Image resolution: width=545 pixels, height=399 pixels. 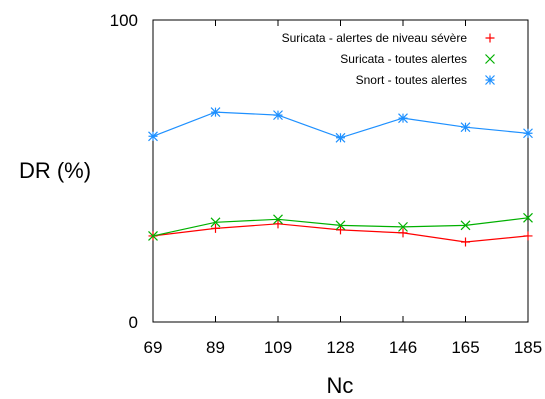 I want to click on legend-label: Suricata - toutes alertes, so click(x=403, y=59).